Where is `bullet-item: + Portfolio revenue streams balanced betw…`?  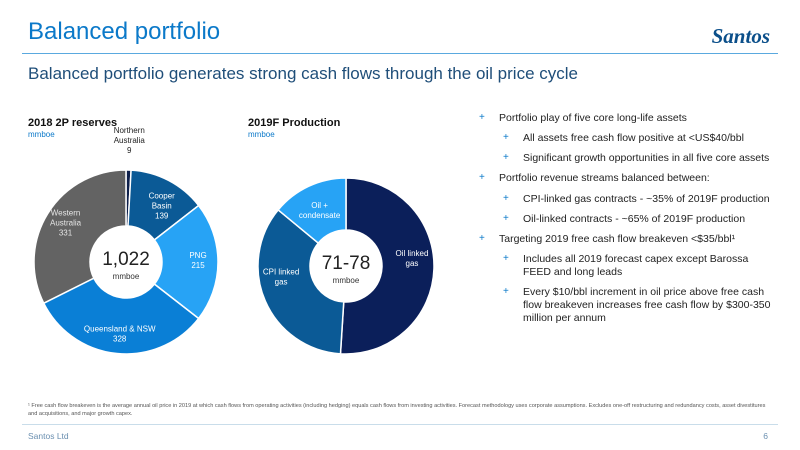 bullet-item: + Portfolio revenue streams balanced betw… is located at coordinates (625, 178).